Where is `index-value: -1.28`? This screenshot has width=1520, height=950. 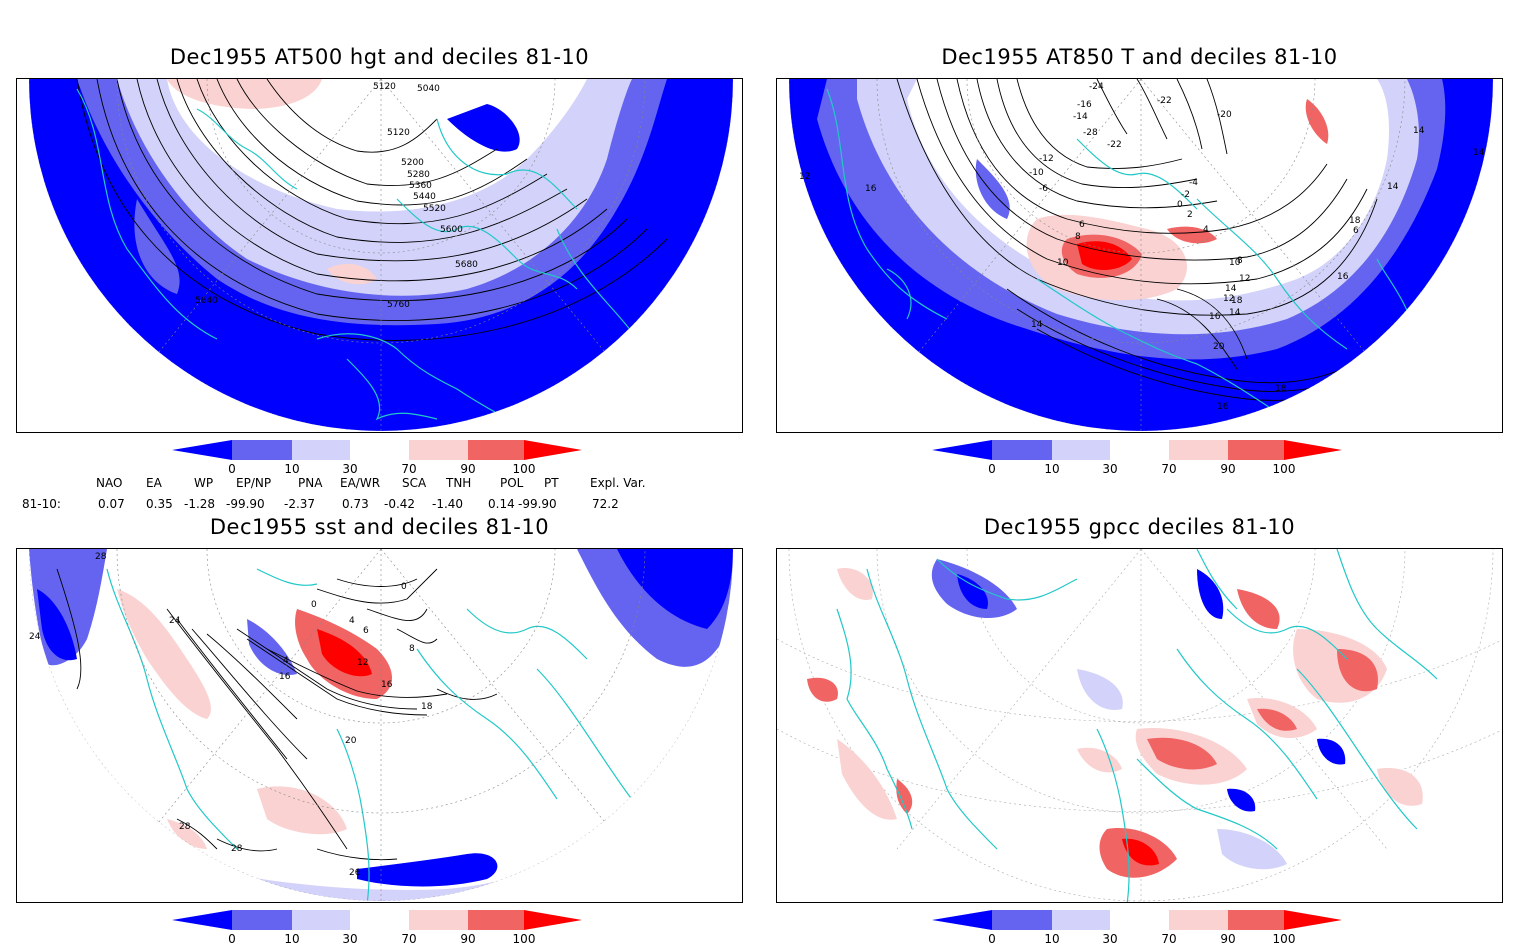
index-value: -1.28 is located at coordinates (200, 504).